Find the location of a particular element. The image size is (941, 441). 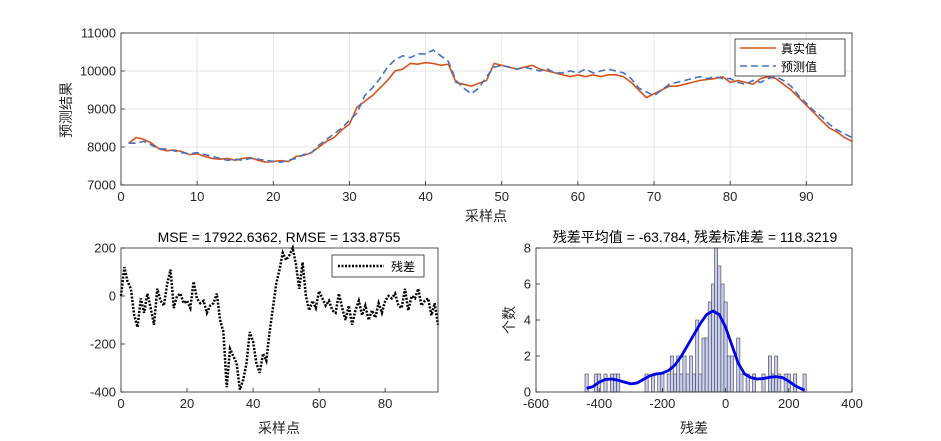

prediction-y-tick-labels: 7000 8000 9000 10000 11000 is located at coordinates (98, 109).